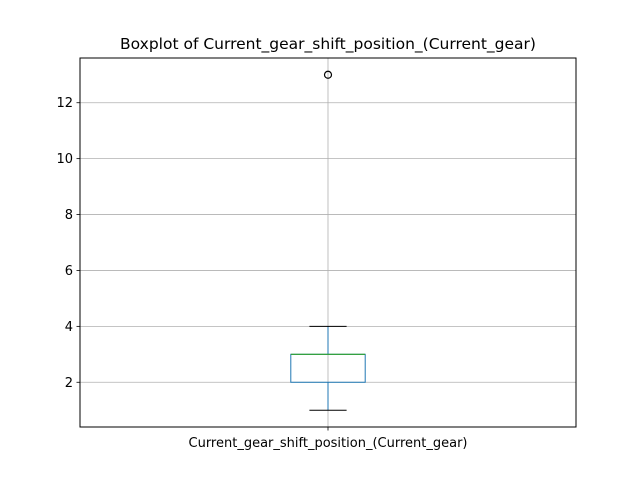  I want to click on y-tick-label: 4, so click(69, 327).